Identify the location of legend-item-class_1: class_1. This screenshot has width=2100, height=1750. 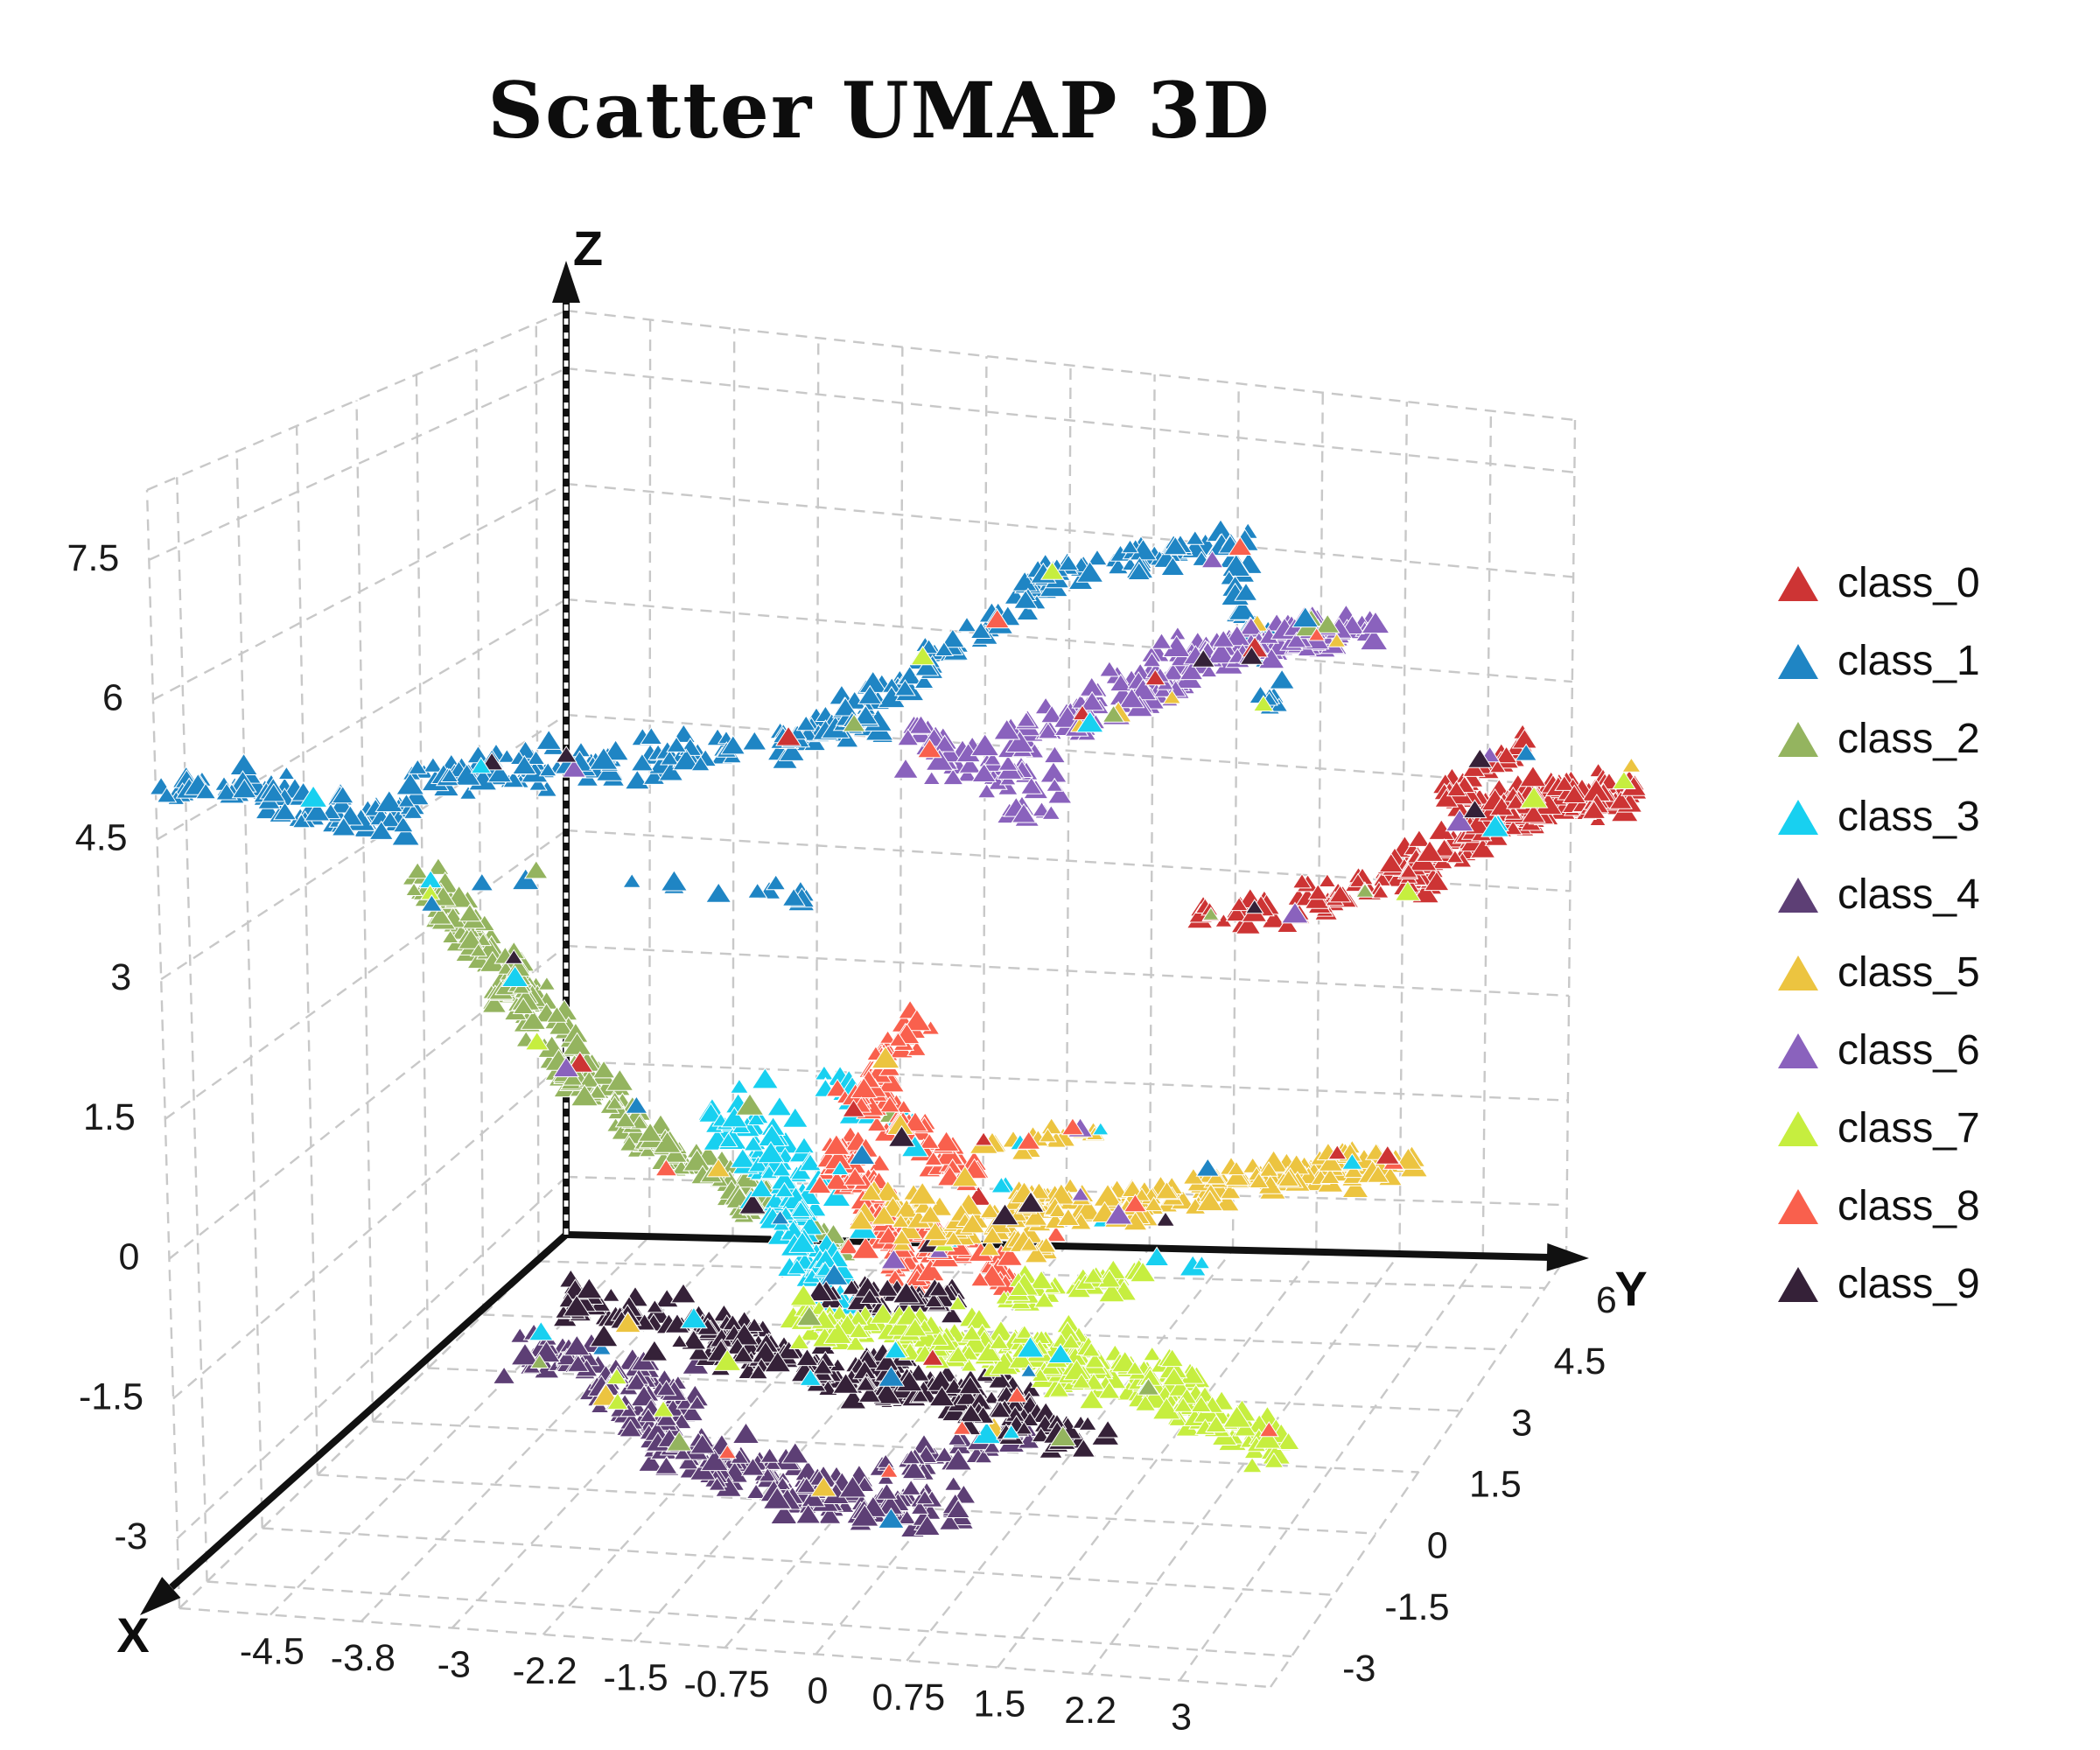
(1879, 661).